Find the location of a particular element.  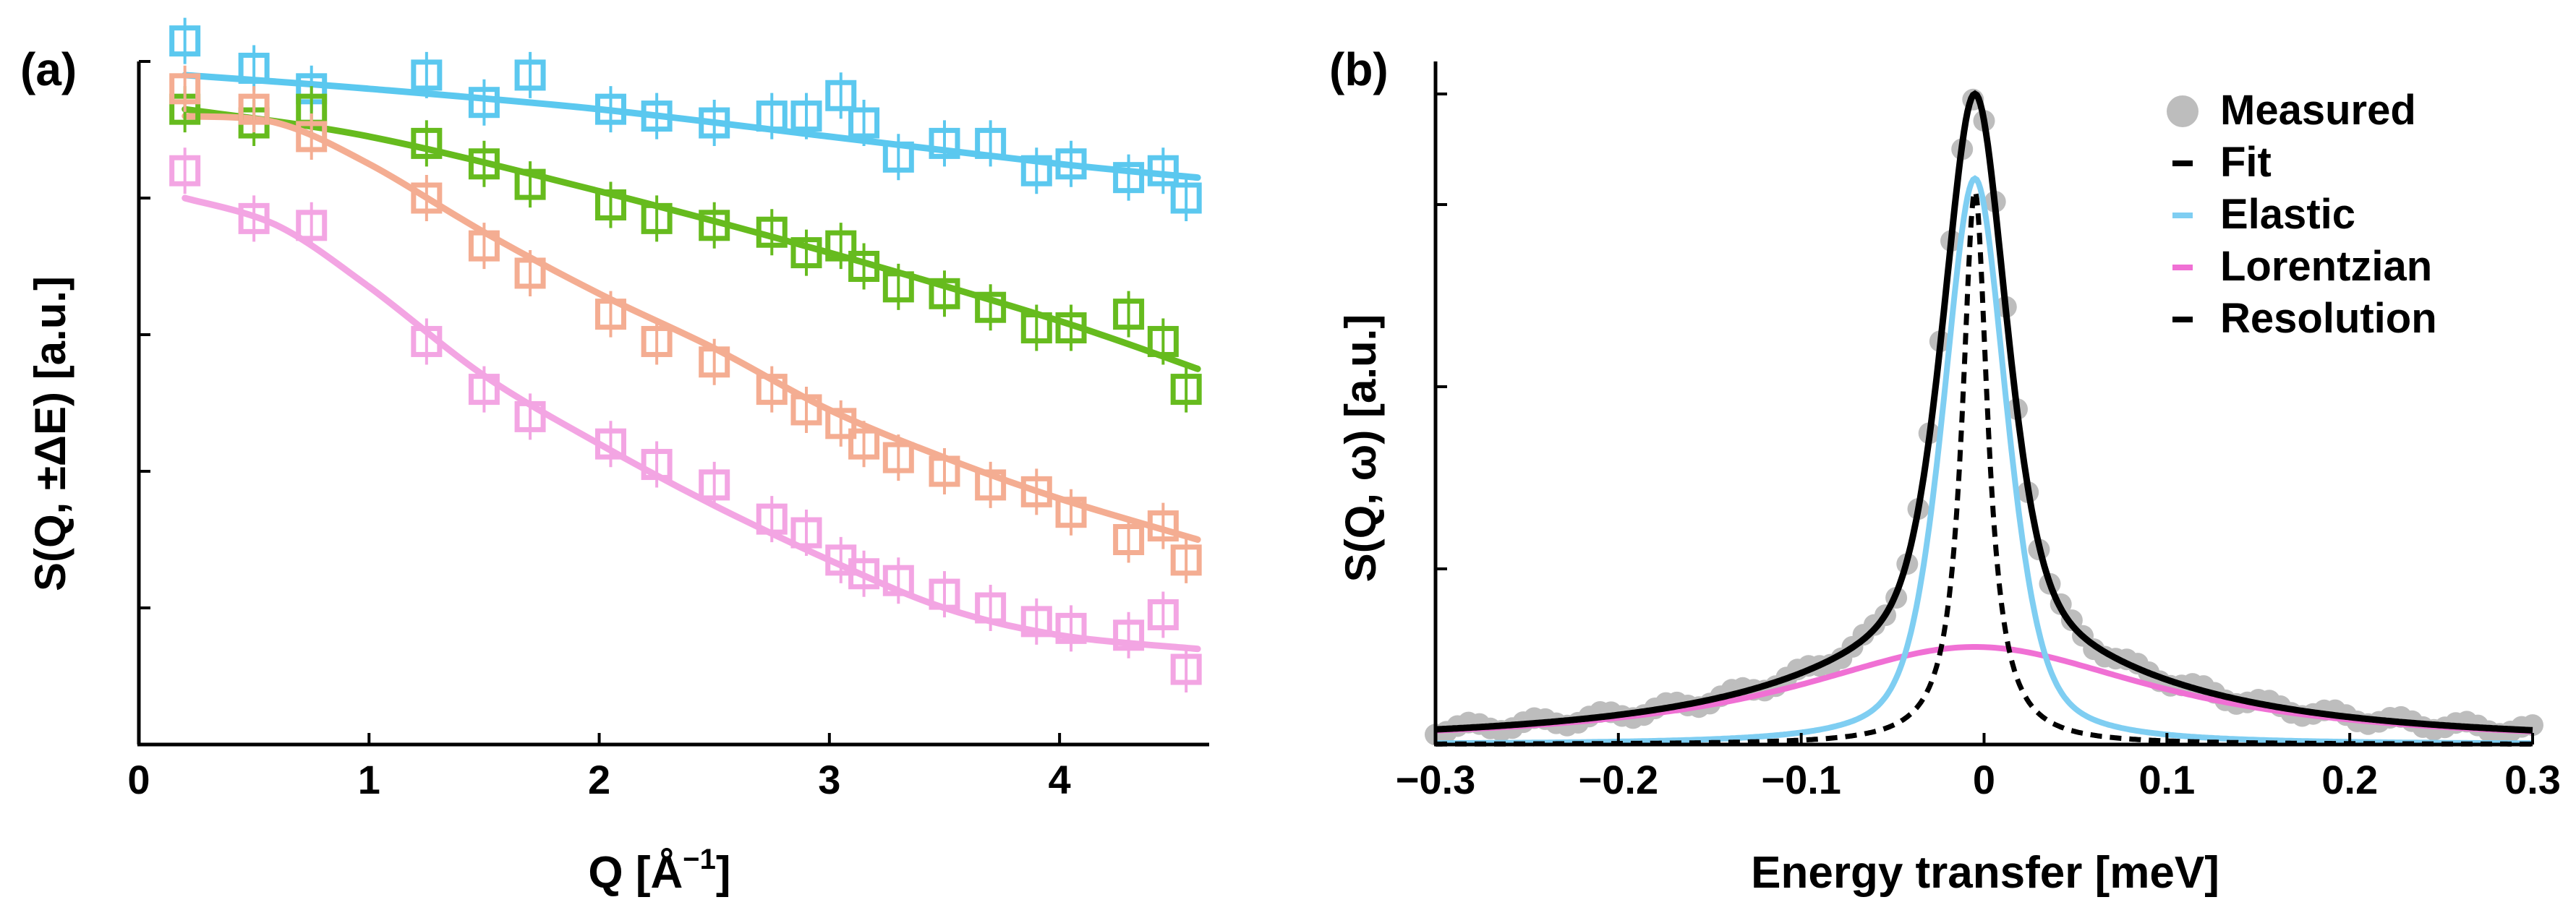

legend-marker-measured is located at coordinates (2182, 111).